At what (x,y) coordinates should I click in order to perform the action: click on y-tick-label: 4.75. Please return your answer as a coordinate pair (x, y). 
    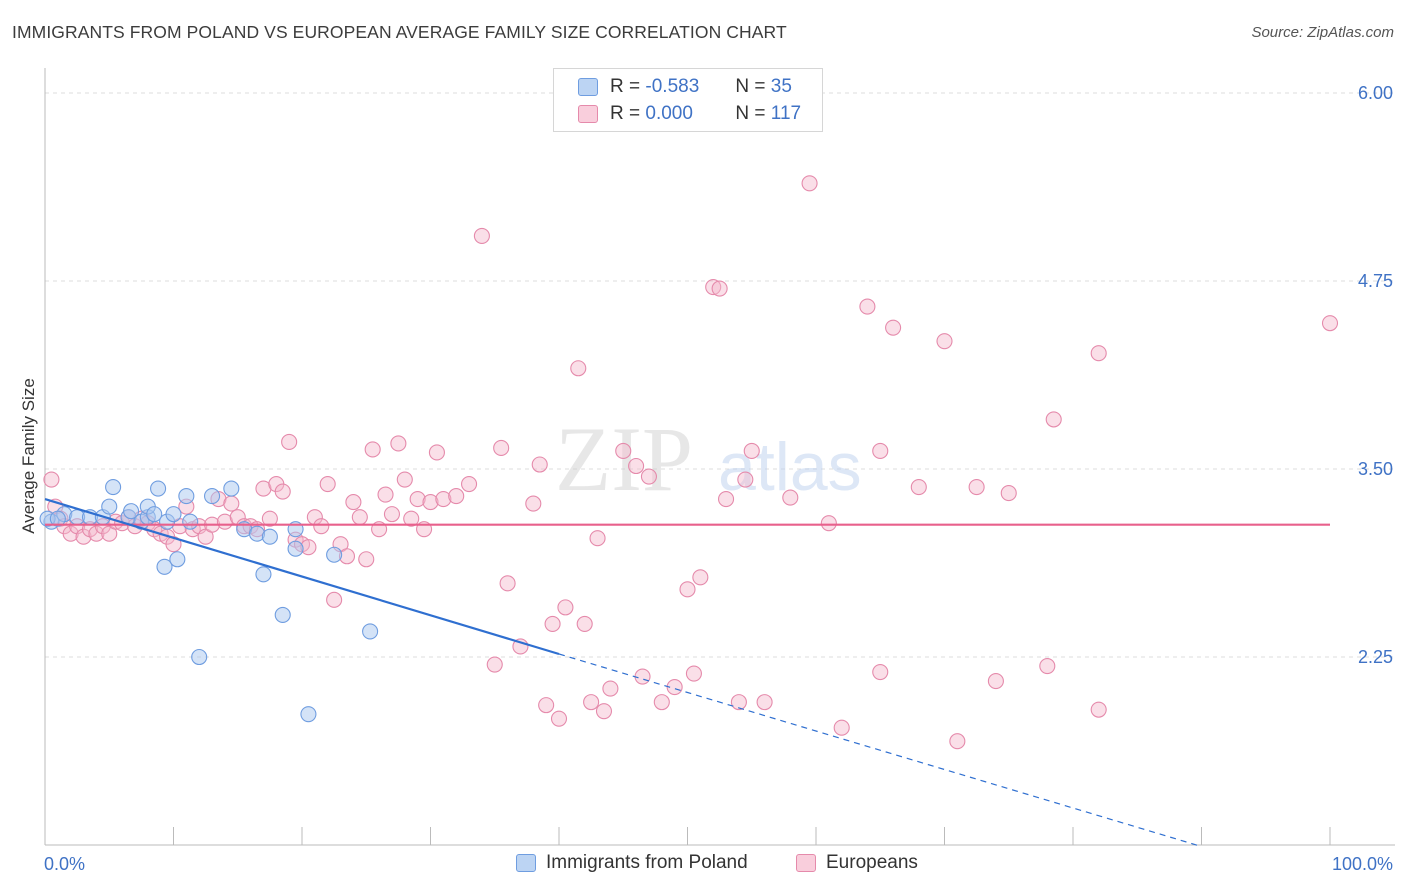
    Looking at the image, I should click on (1375, 281).